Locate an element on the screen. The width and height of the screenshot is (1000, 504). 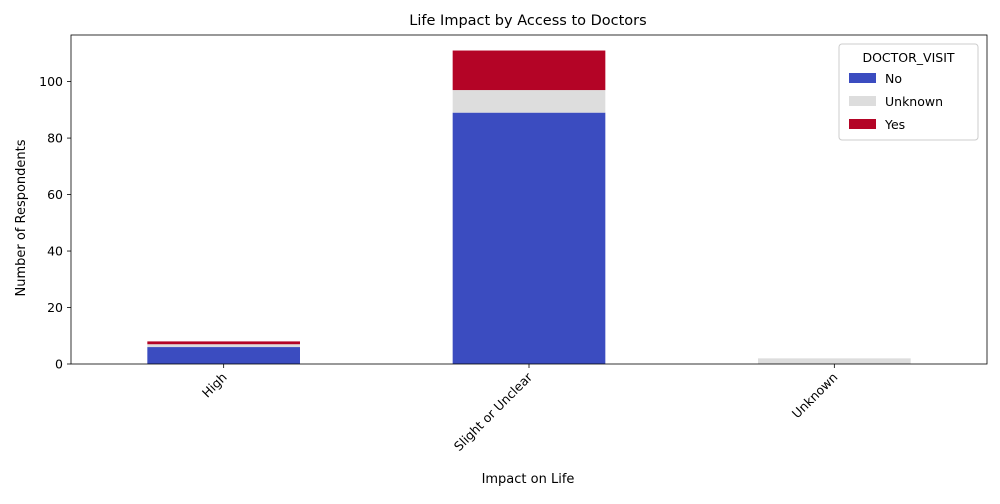
x-tick-label: High is located at coordinates (214, 385).